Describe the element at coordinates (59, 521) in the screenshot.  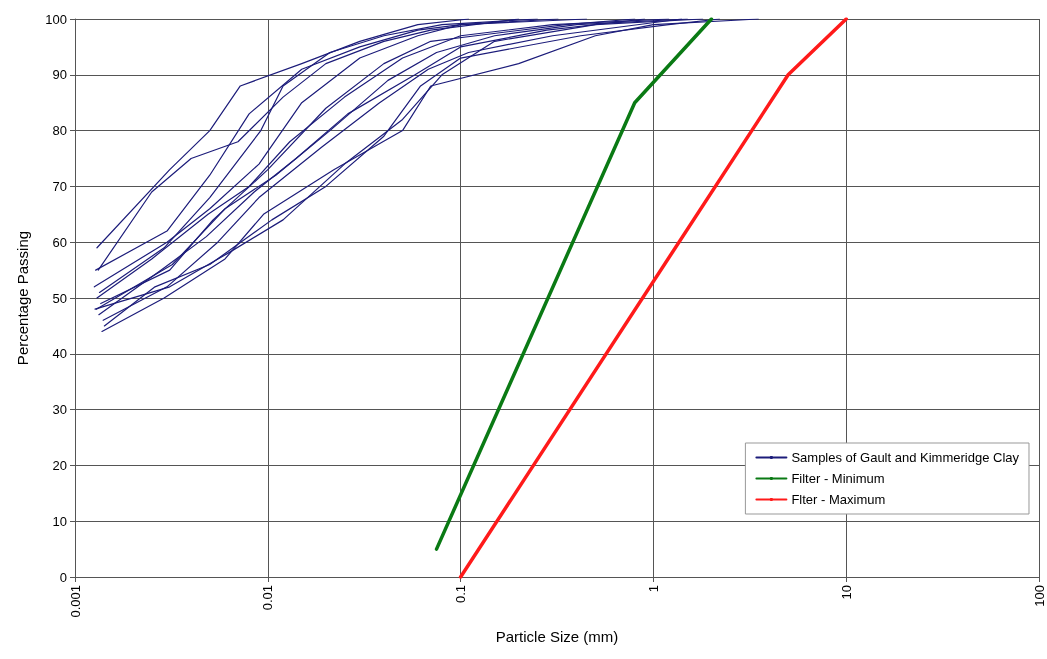
I see `y-tick-label: 10` at that location.